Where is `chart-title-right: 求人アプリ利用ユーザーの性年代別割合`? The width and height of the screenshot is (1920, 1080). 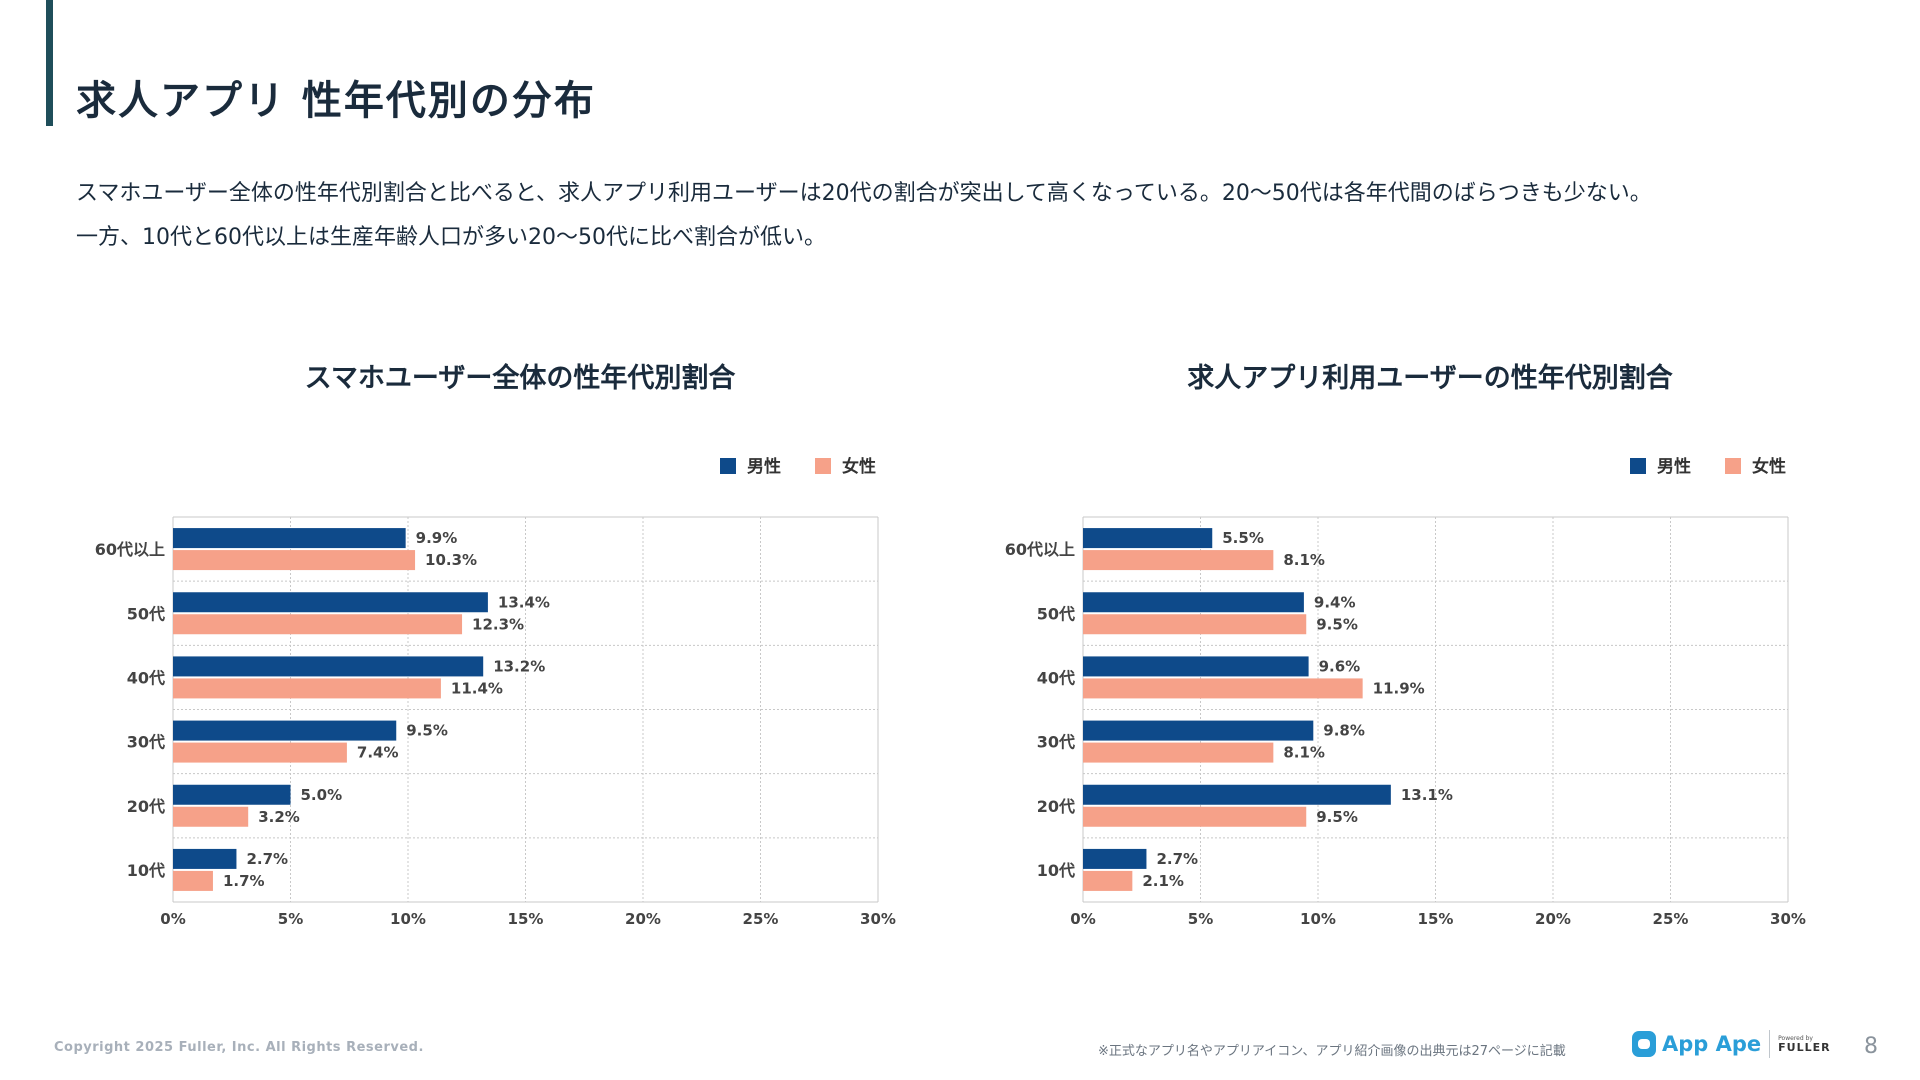 chart-title-right: 求人アプリ利用ユーザーの性年代別割合 is located at coordinates (1430, 378).